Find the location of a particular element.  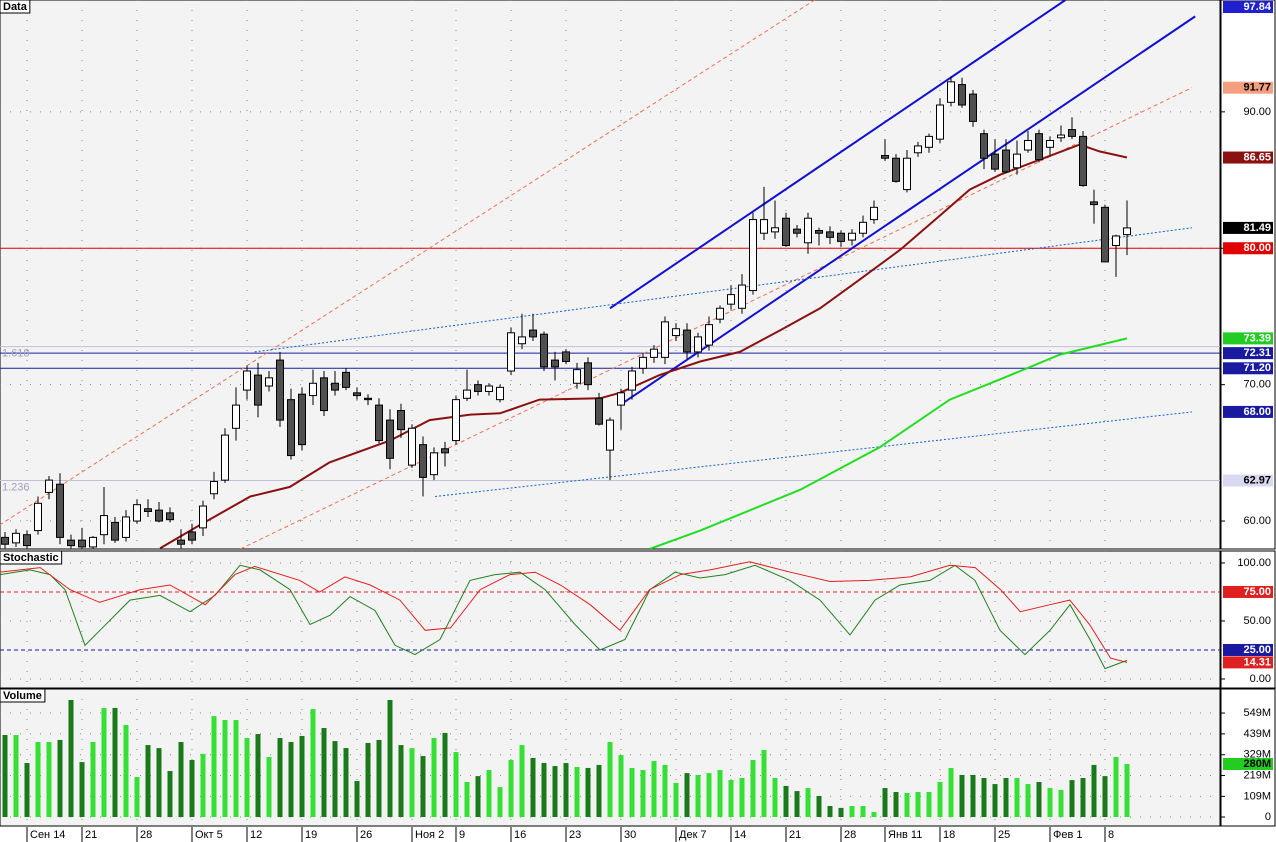

trend-line is located at coordinates (723, 290).